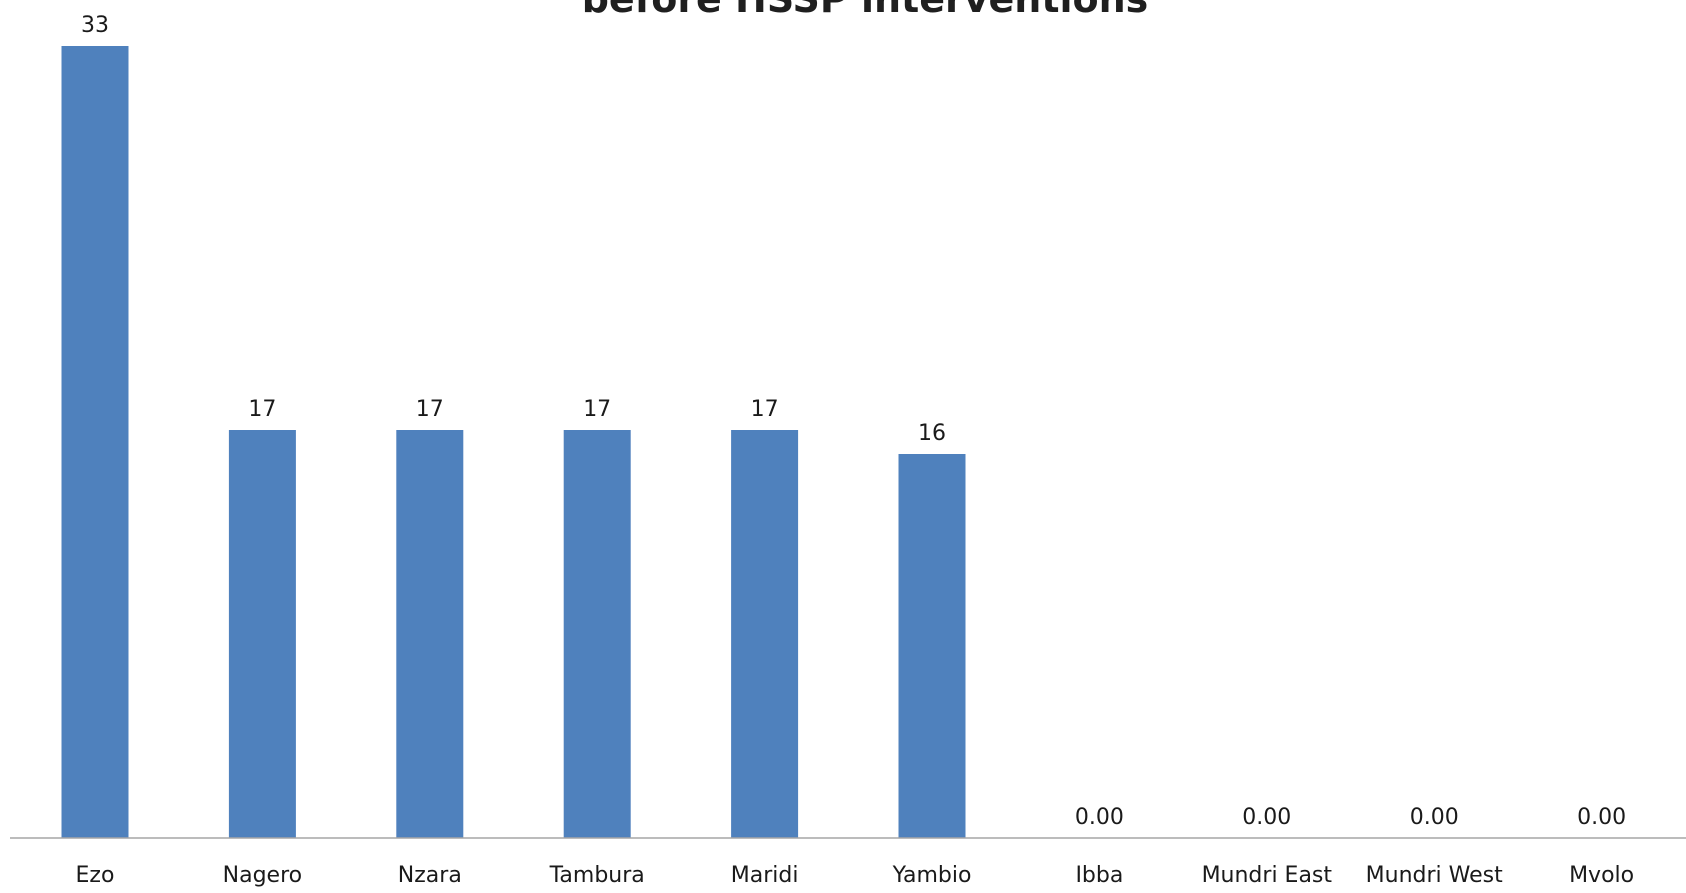 This screenshot has height=893, width=1686. What do you see at coordinates (932, 646) in the screenshot?
I see `bar-yambio` at bounding box center [932, 646].